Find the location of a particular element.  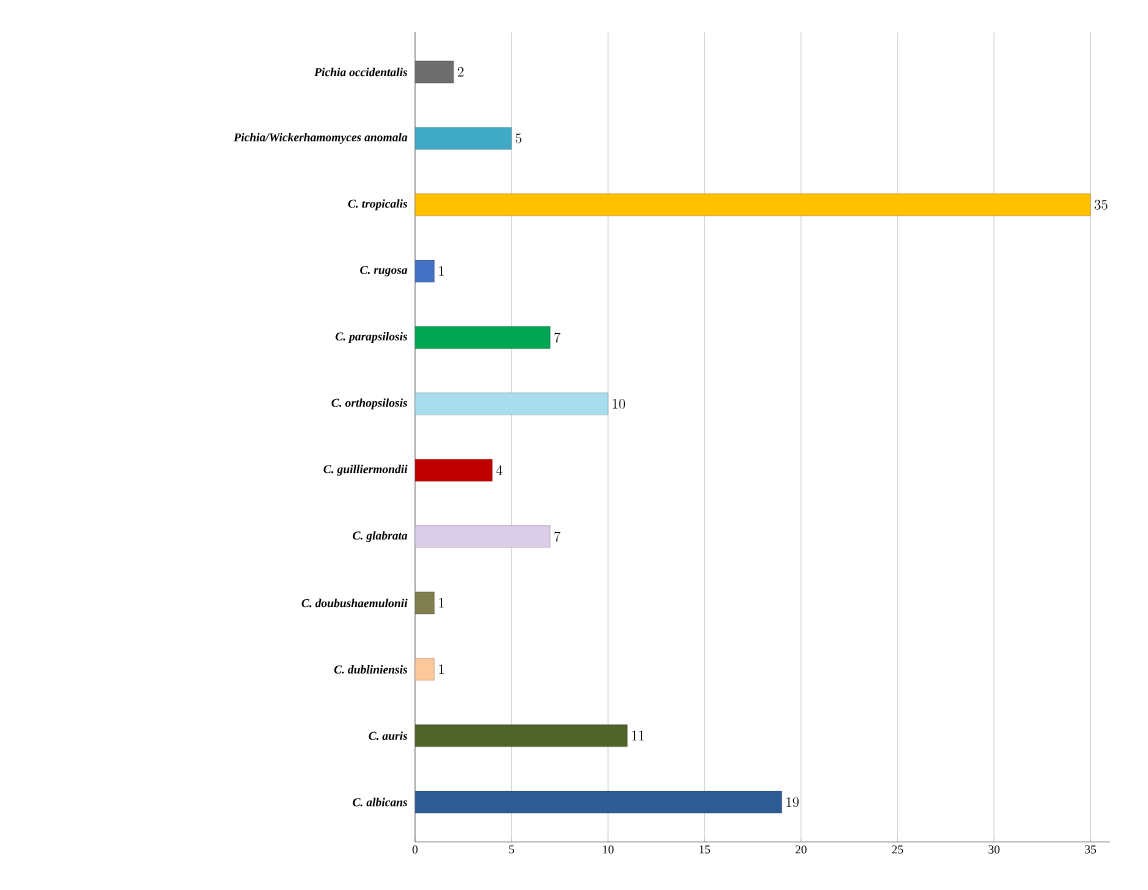

x-tick-label: 5 is located at coordinates (512, 849).